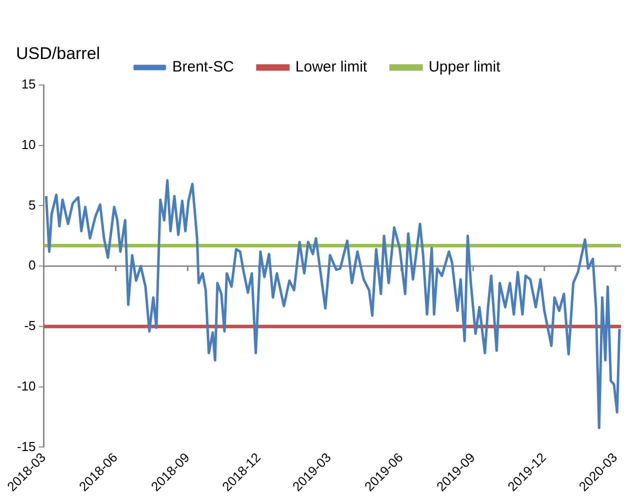 This screenshot has height=502, width=641. I want to click on y-tick-label: -5, so click(30, 326).